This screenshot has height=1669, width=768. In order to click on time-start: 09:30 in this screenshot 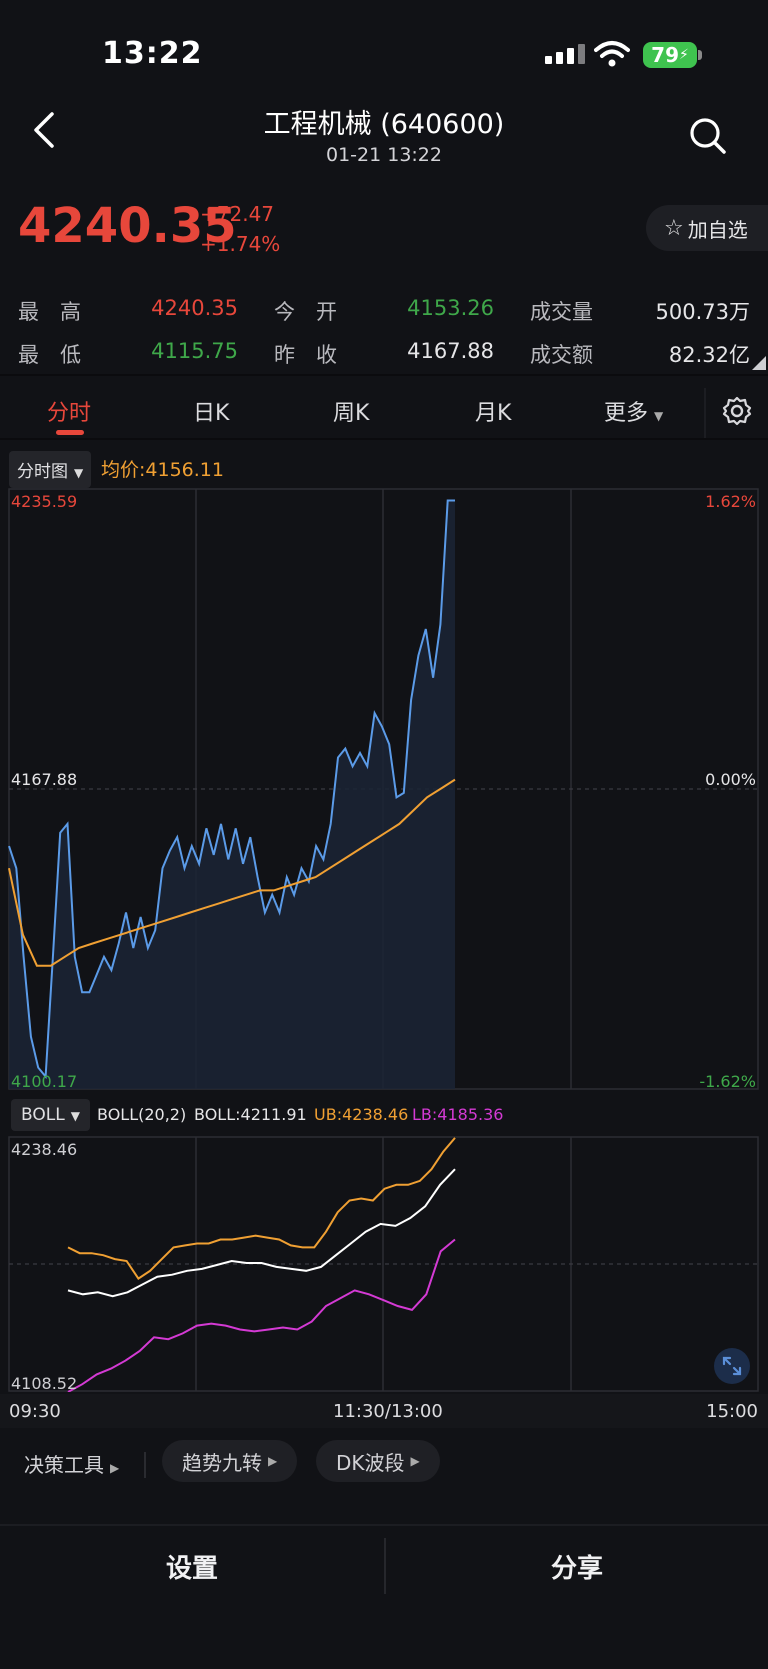, I will do `click(35, 1411)`.